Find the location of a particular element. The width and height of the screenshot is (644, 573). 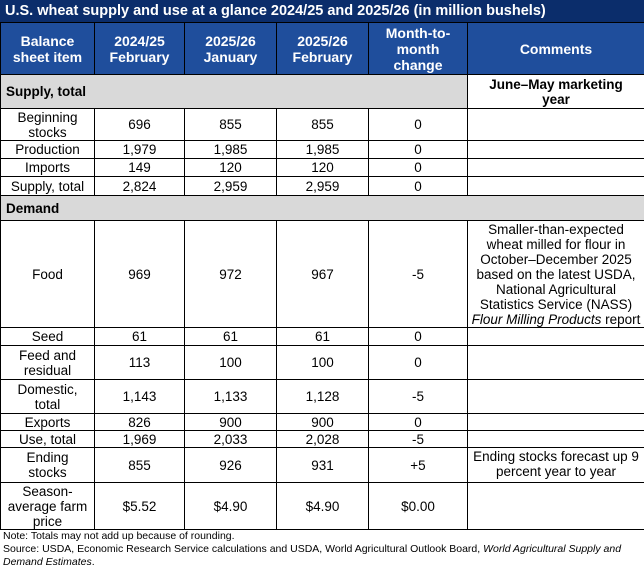

cell-value: 926 is located at coordinates (230, 465).